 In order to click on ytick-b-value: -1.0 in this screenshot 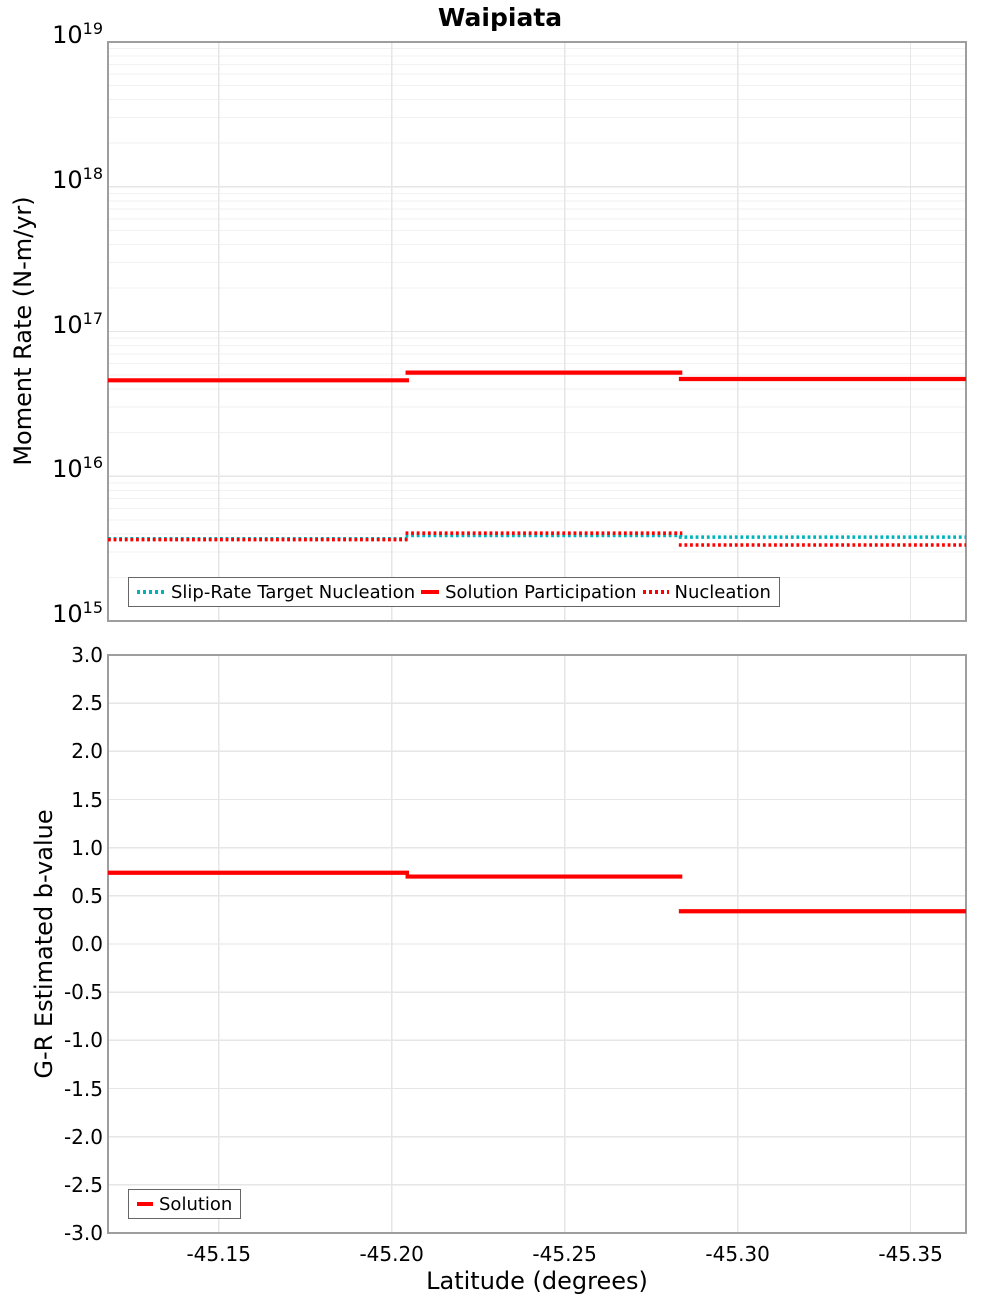, I will do `click(83, 1040)`.